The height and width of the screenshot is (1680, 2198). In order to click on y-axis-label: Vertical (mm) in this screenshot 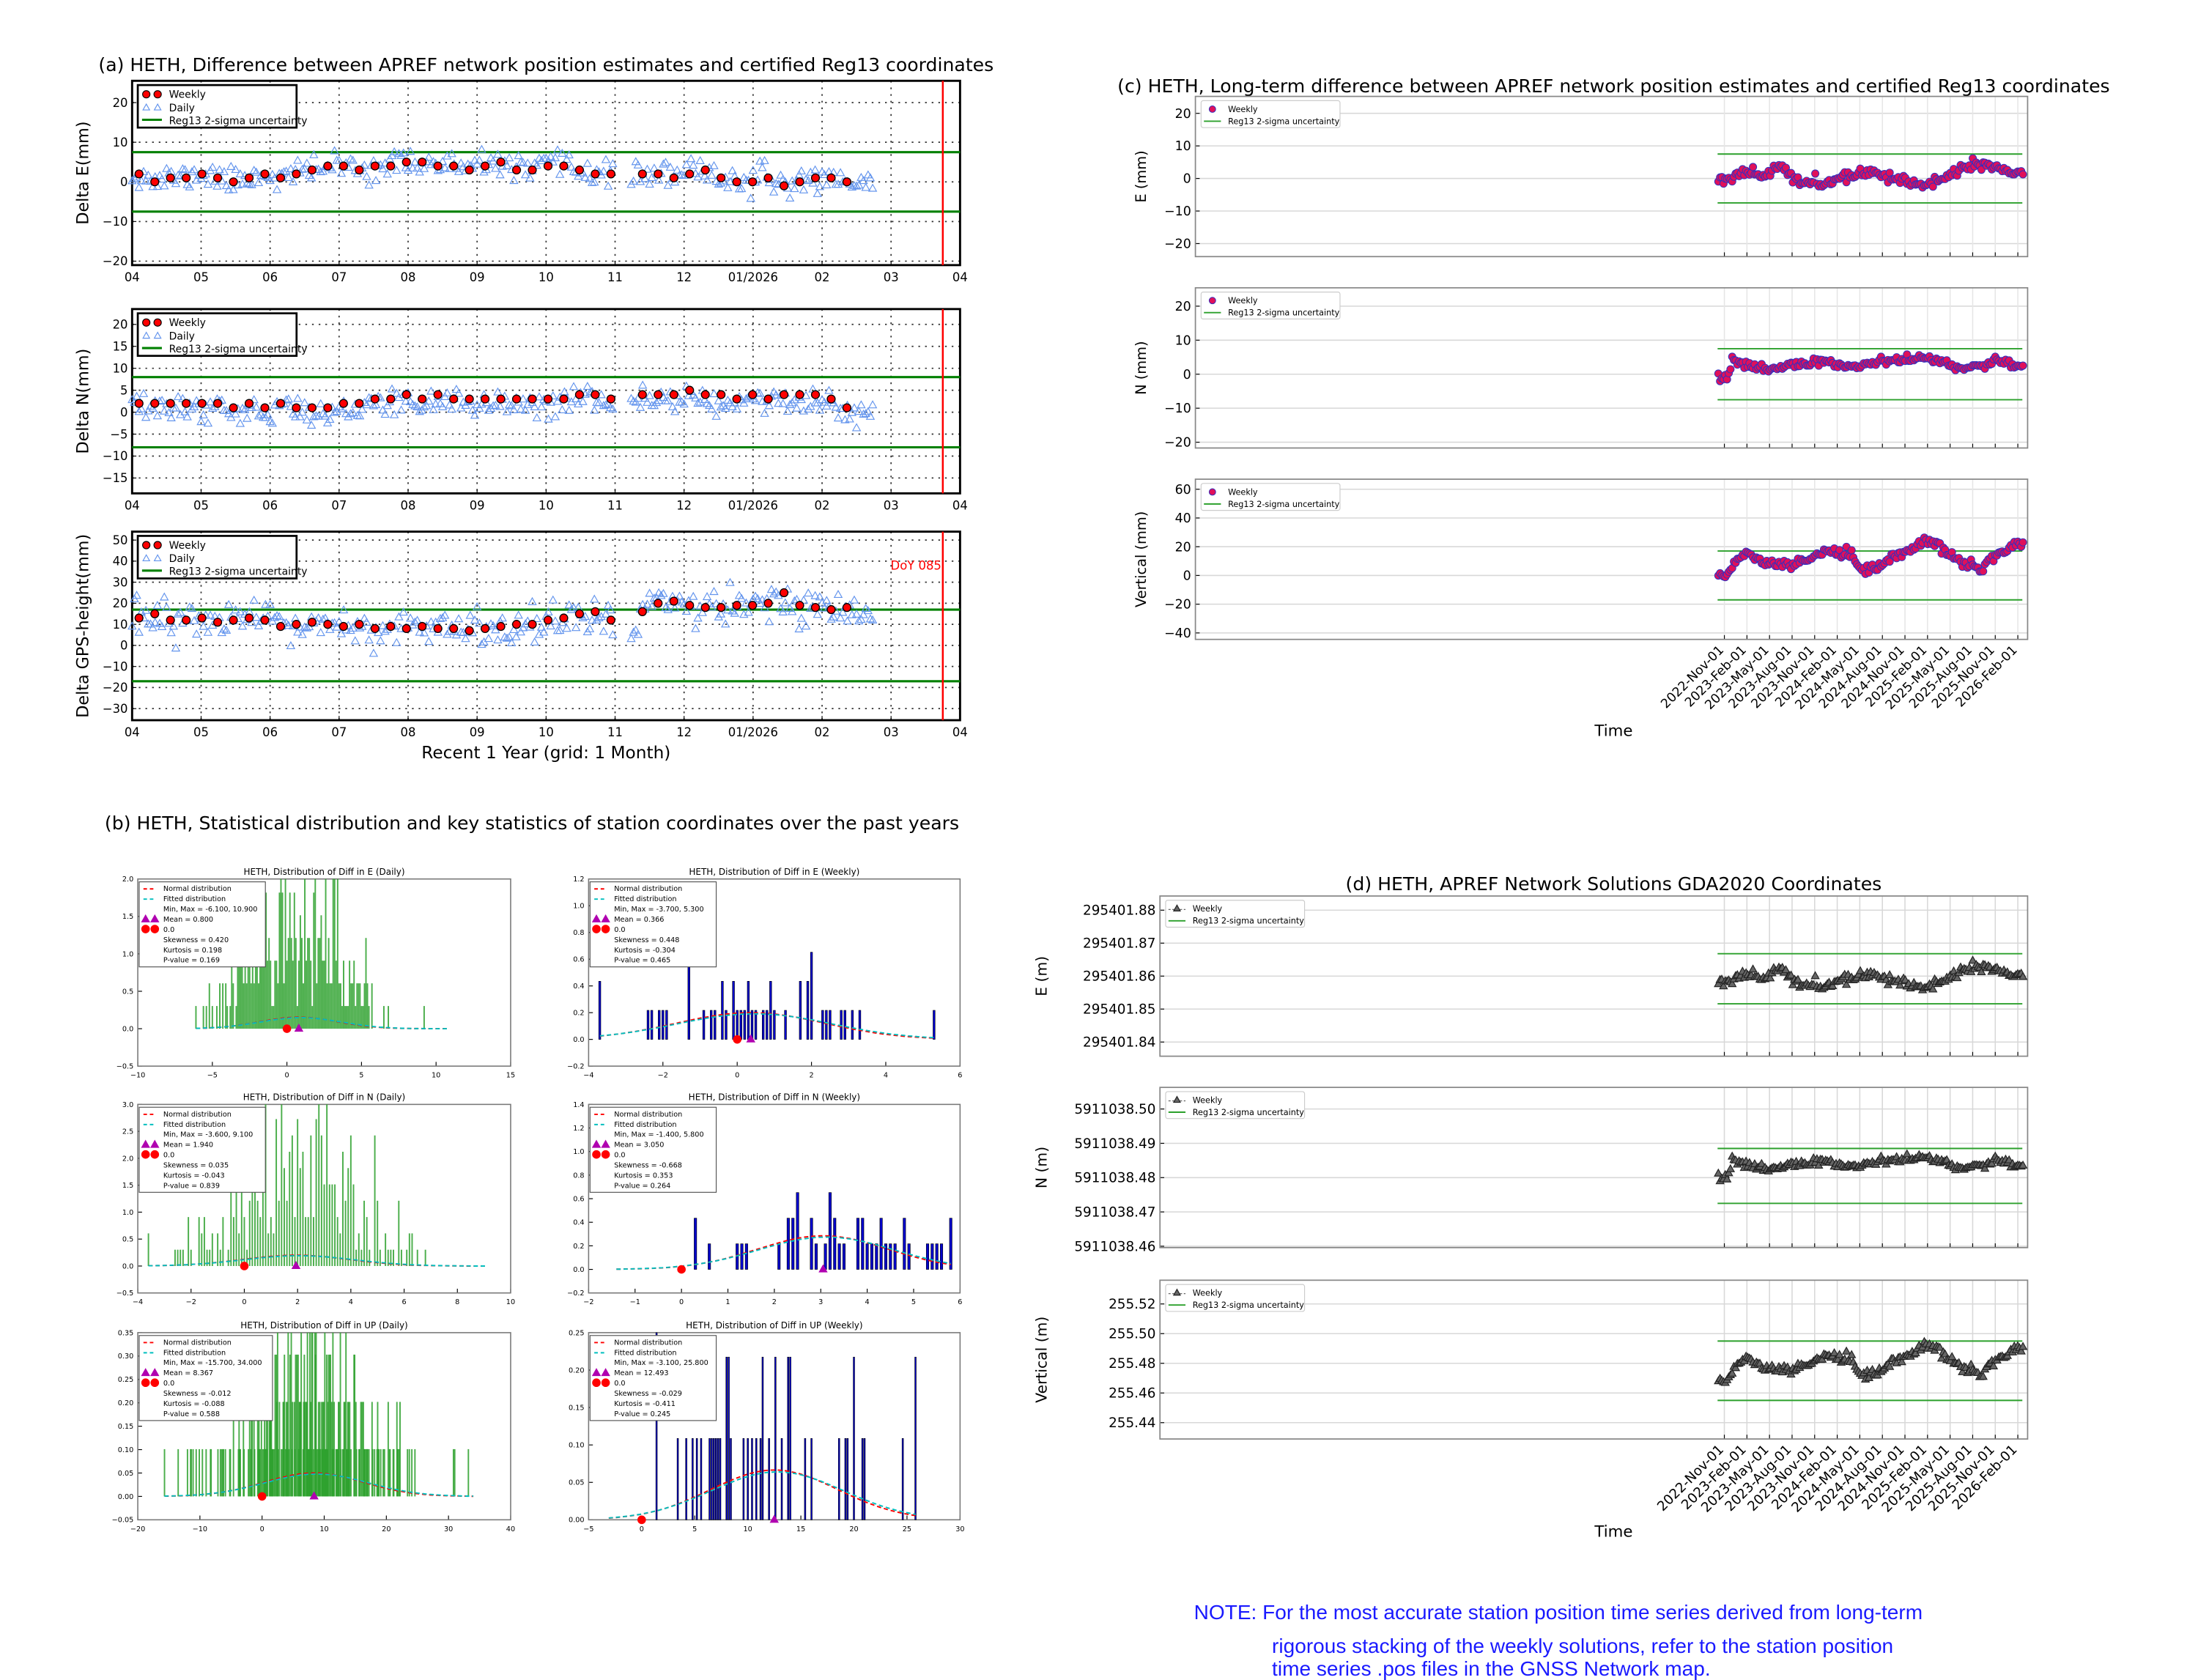, I will do `click(1141, 559)`.